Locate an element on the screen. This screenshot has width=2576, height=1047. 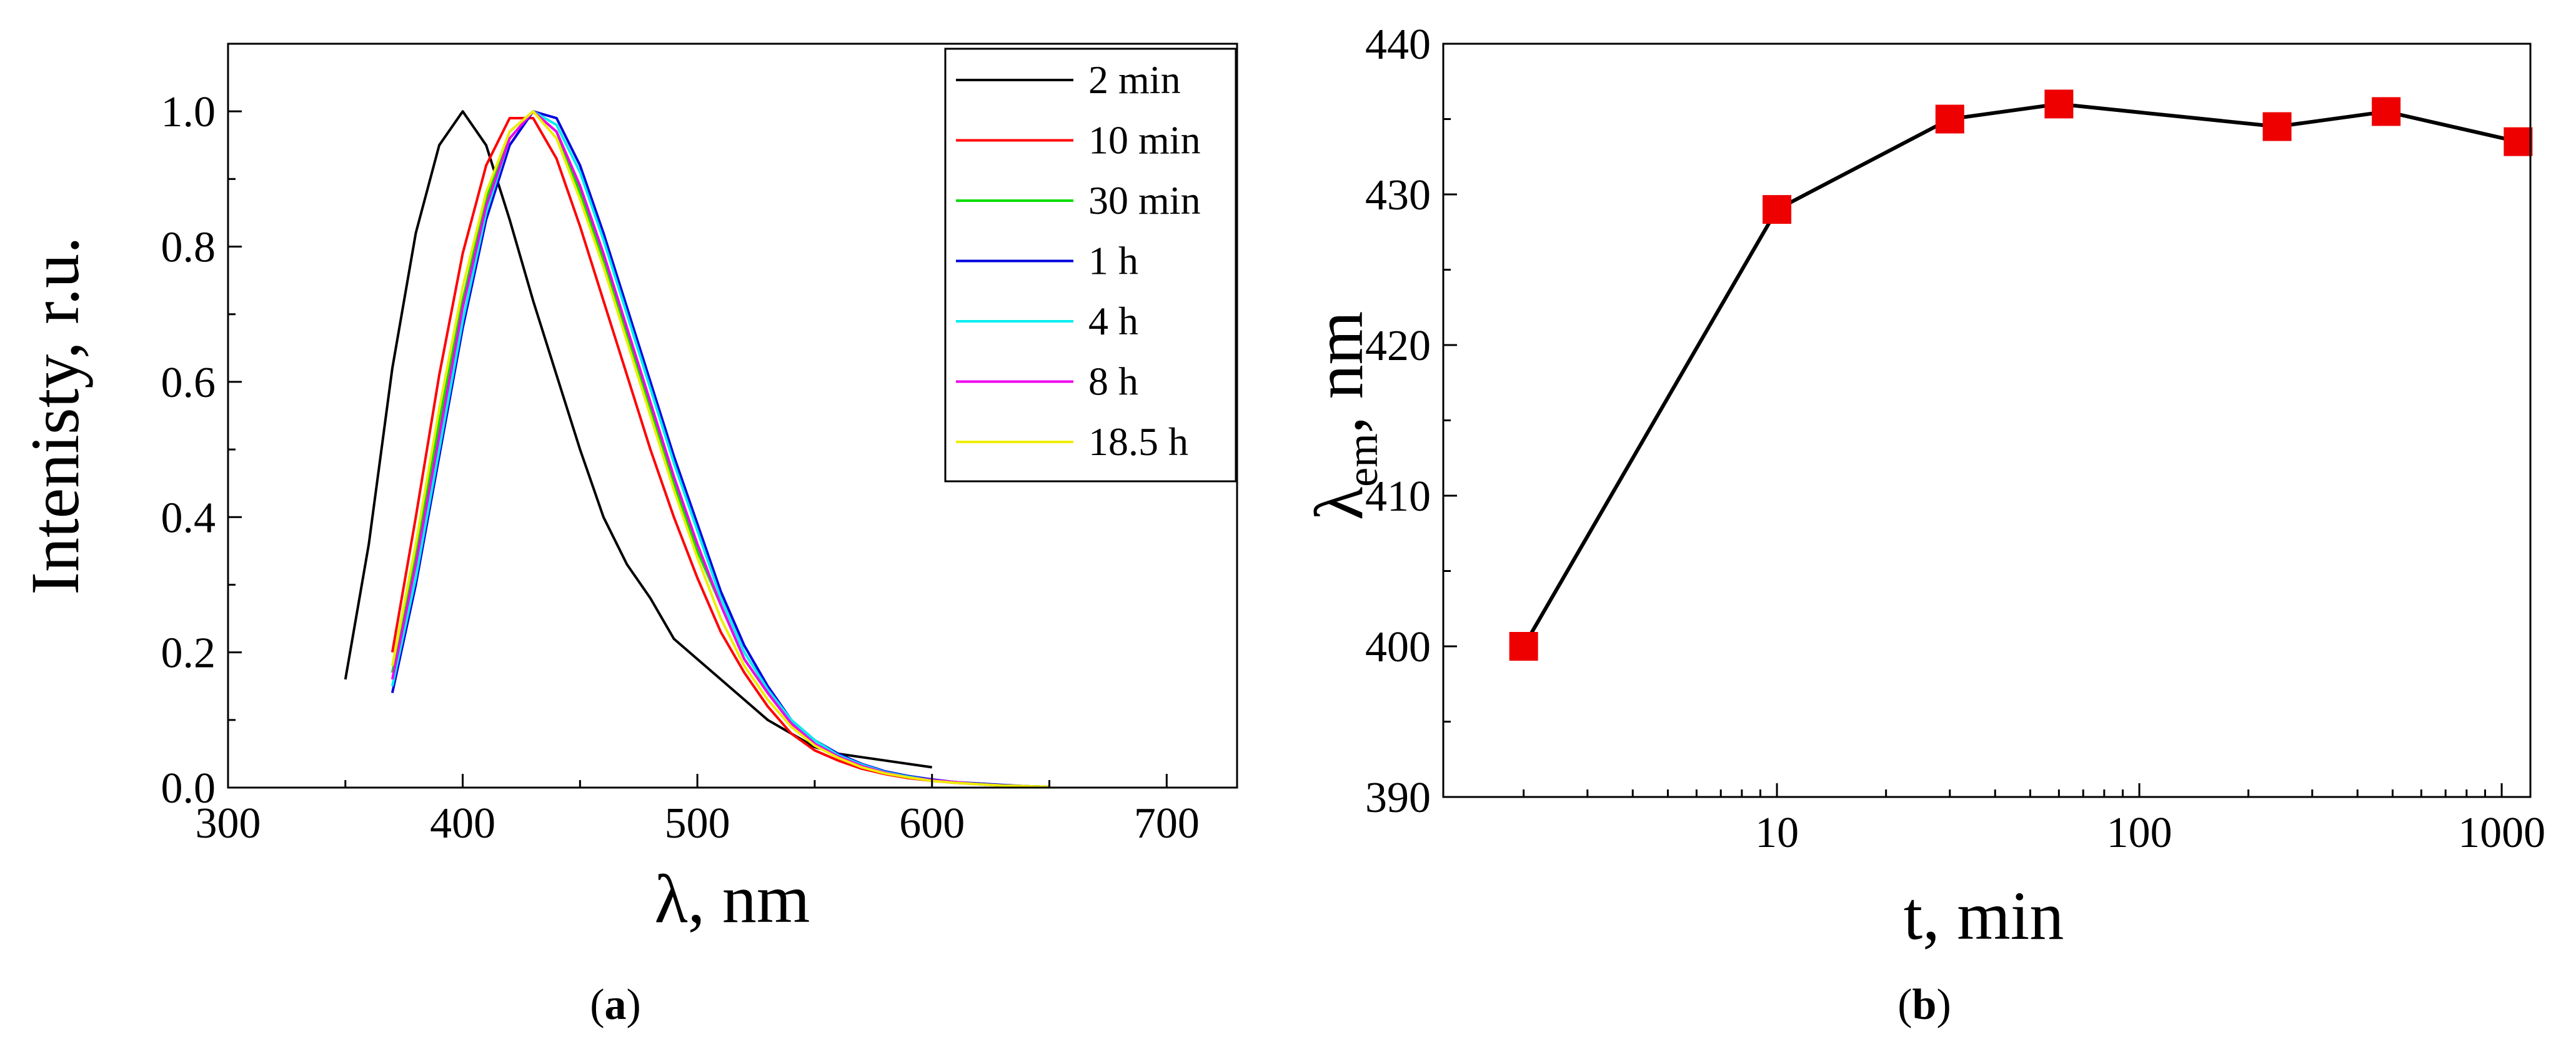
y-tick-label: 1.0 is located at coordinates (189, 112).